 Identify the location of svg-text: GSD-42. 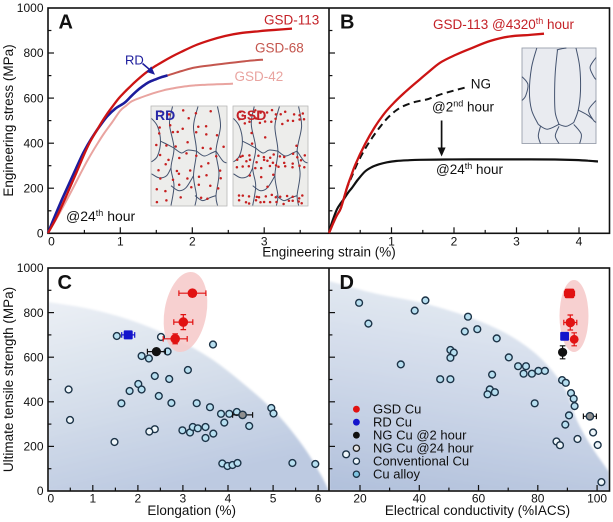
(259, 76).